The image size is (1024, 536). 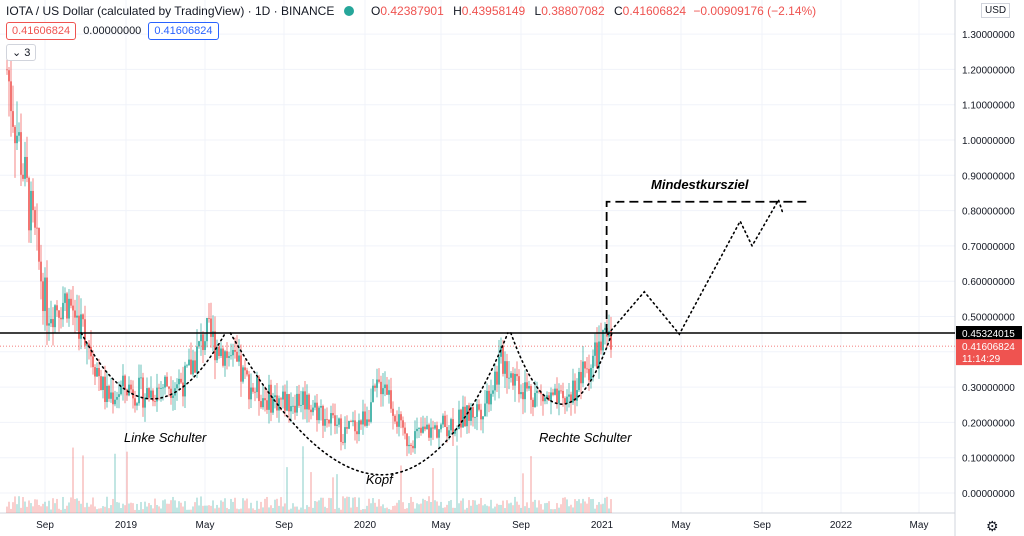 What do you see at coordinates (989, 333) in the screenshot?
I see `neckline-price-tag` at bounding box center [989, 333].